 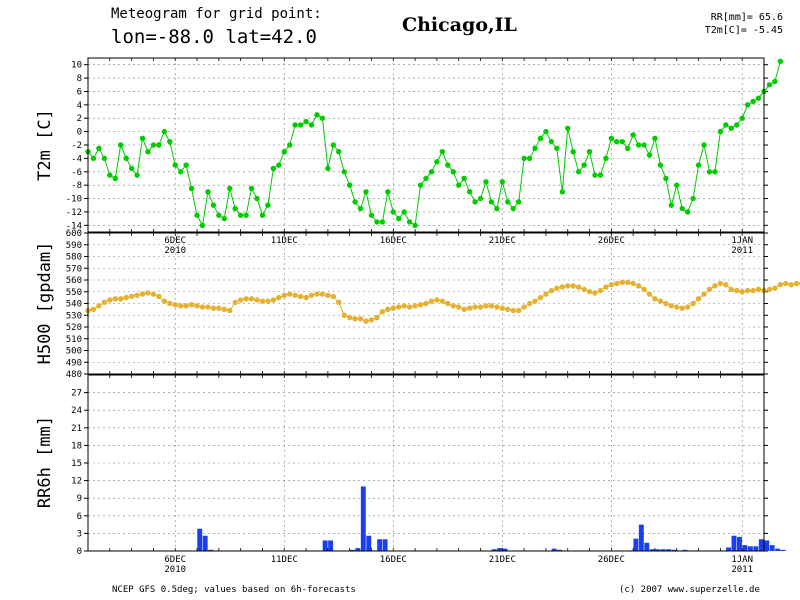 I want to click on t2m-ytick-label: -8, so click(x=76, y=186).